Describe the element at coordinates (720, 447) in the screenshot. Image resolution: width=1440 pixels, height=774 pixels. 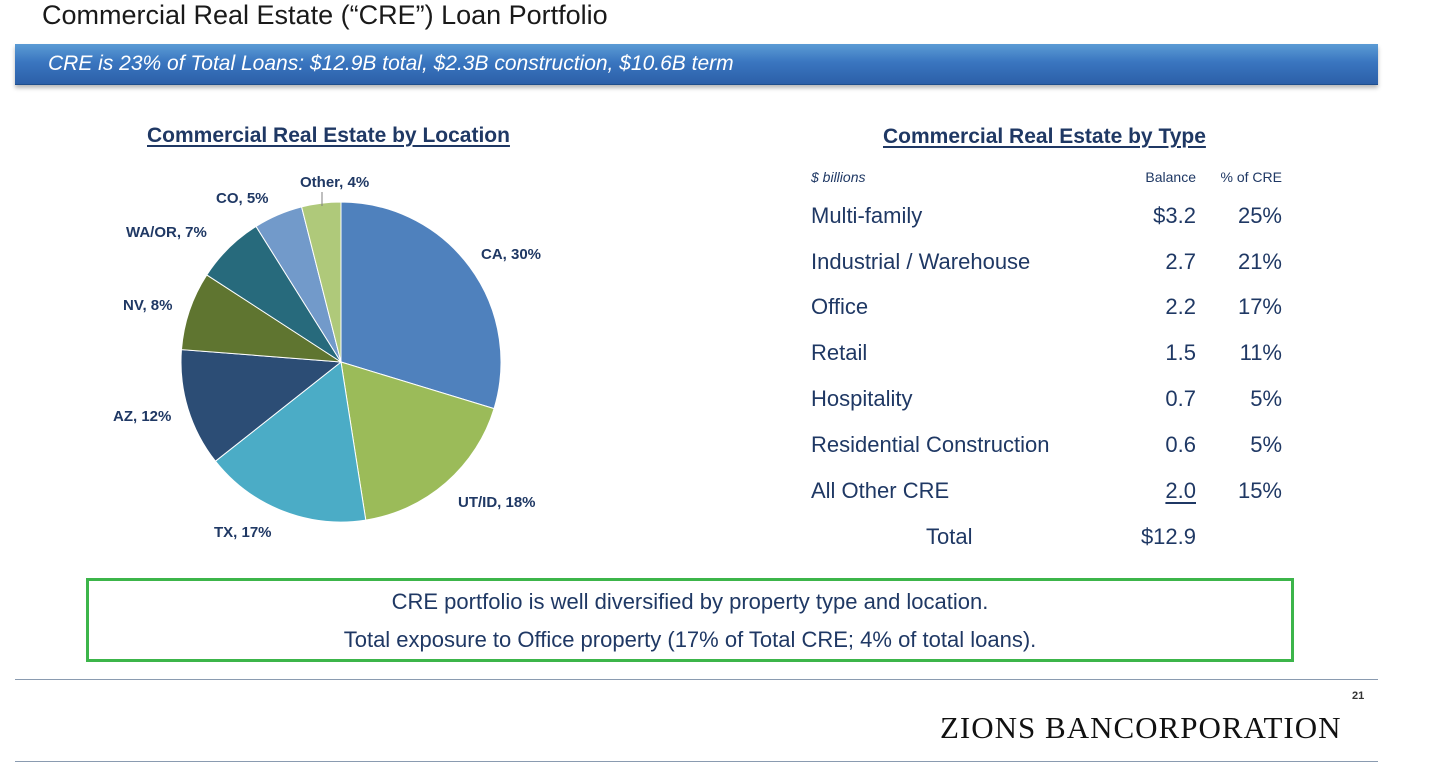
I see `table-row: Residential Construction 0.6 5%` at that location.